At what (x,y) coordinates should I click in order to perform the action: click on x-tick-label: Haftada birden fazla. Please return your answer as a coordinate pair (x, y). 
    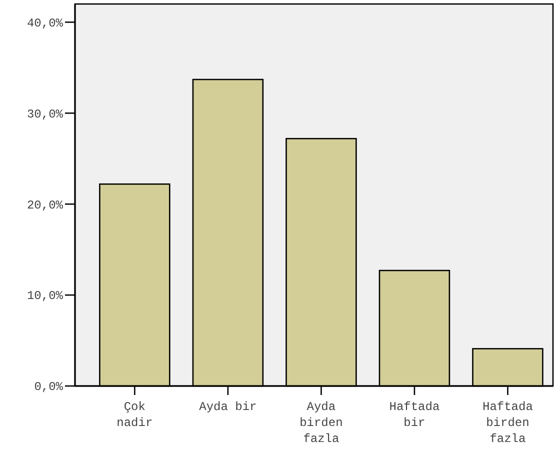
    Looking at the image, I should click on (507, 423).